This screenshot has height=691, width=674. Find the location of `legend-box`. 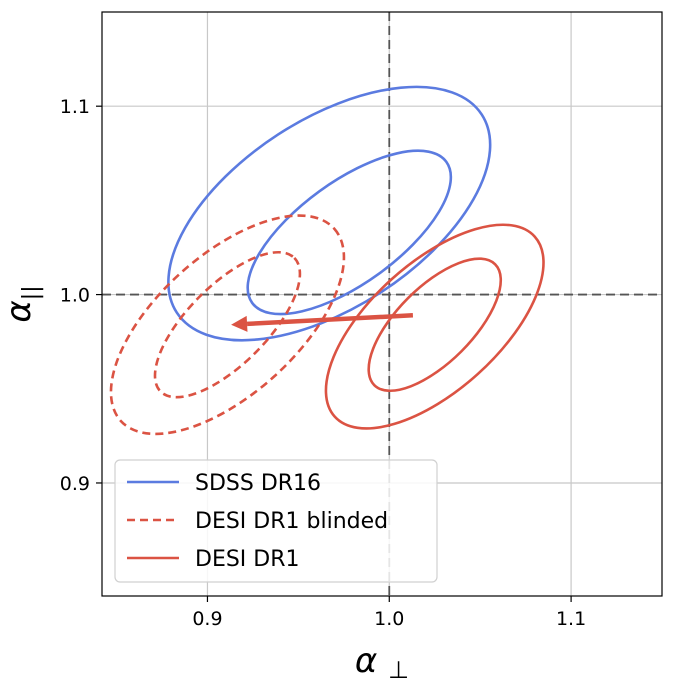

legend-box is located at coordinates (276, 521).